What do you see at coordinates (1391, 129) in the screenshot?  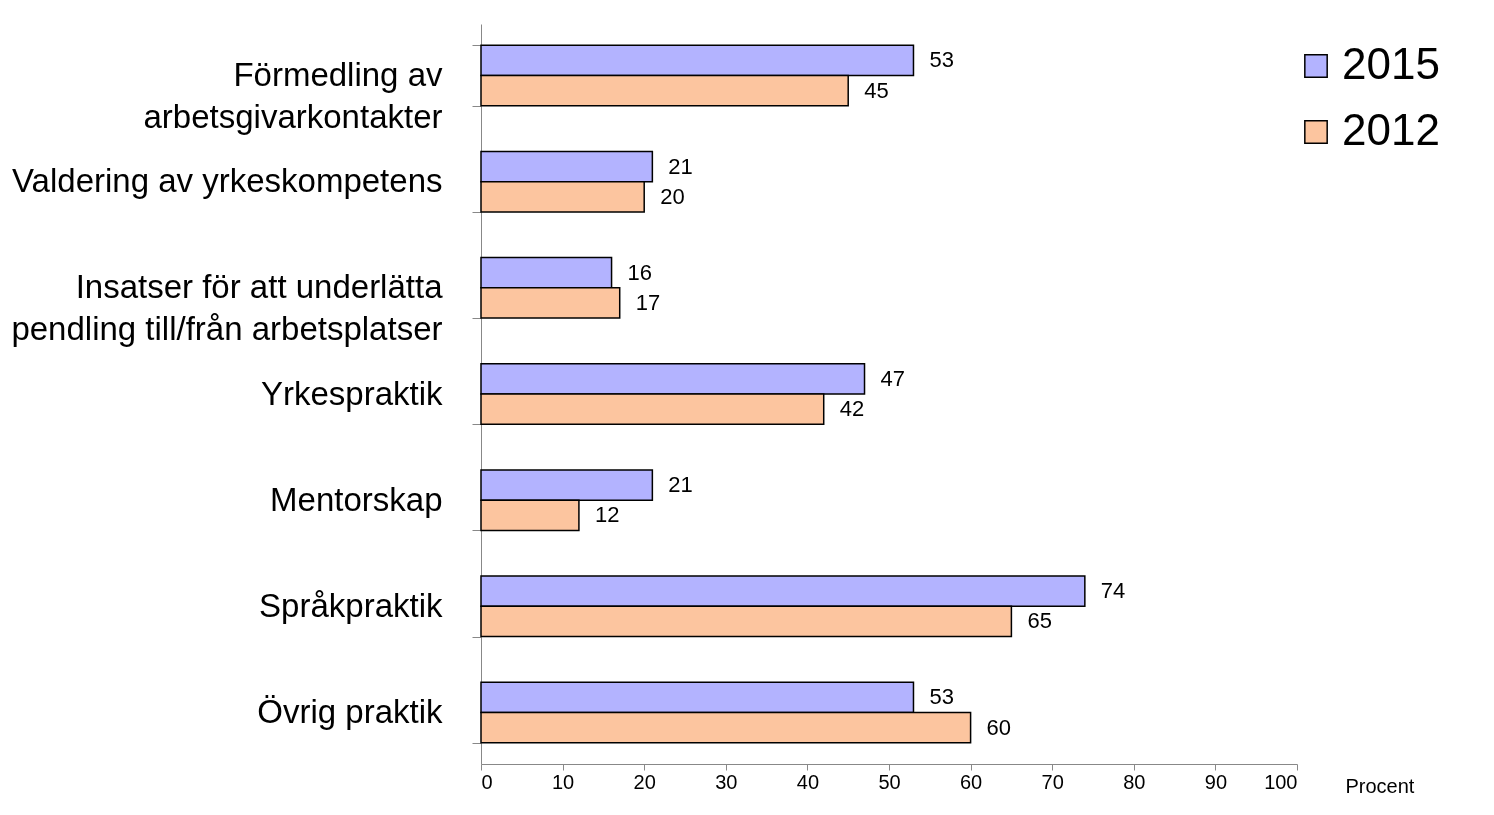 I see `legend-label: 2012` at bounding box center [1391, 129].